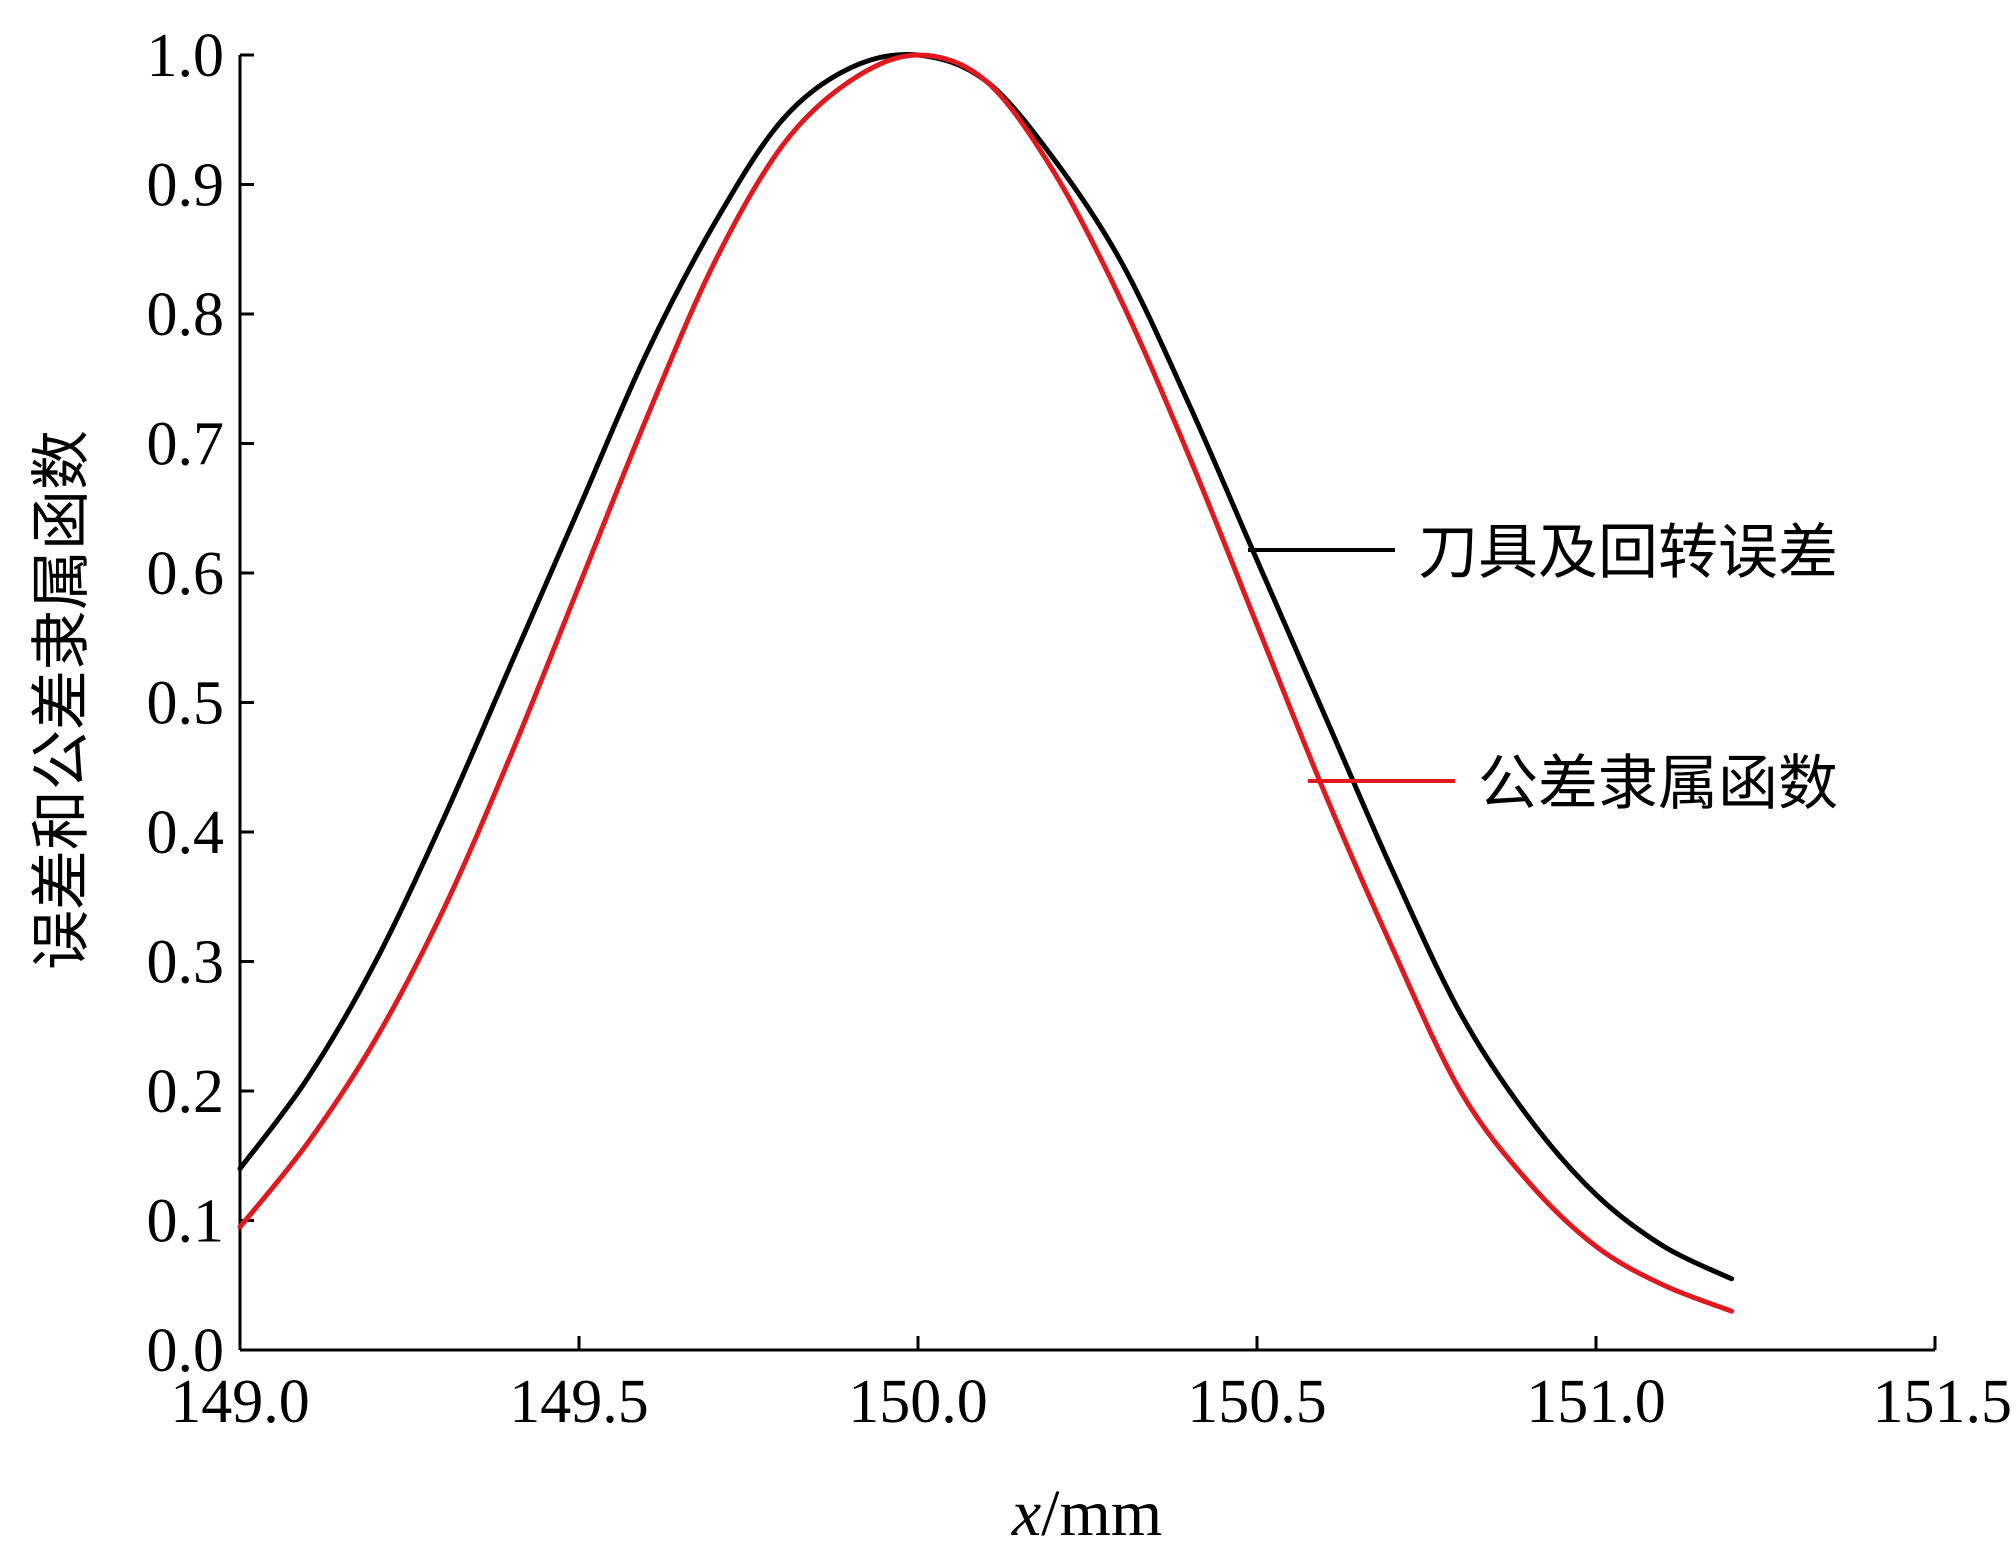 This screenshot has height=1558, width=2016. Describe the element at coordinates (186, 1351) in the screenshot. I see `y-tick-label: 0.0` at that location.